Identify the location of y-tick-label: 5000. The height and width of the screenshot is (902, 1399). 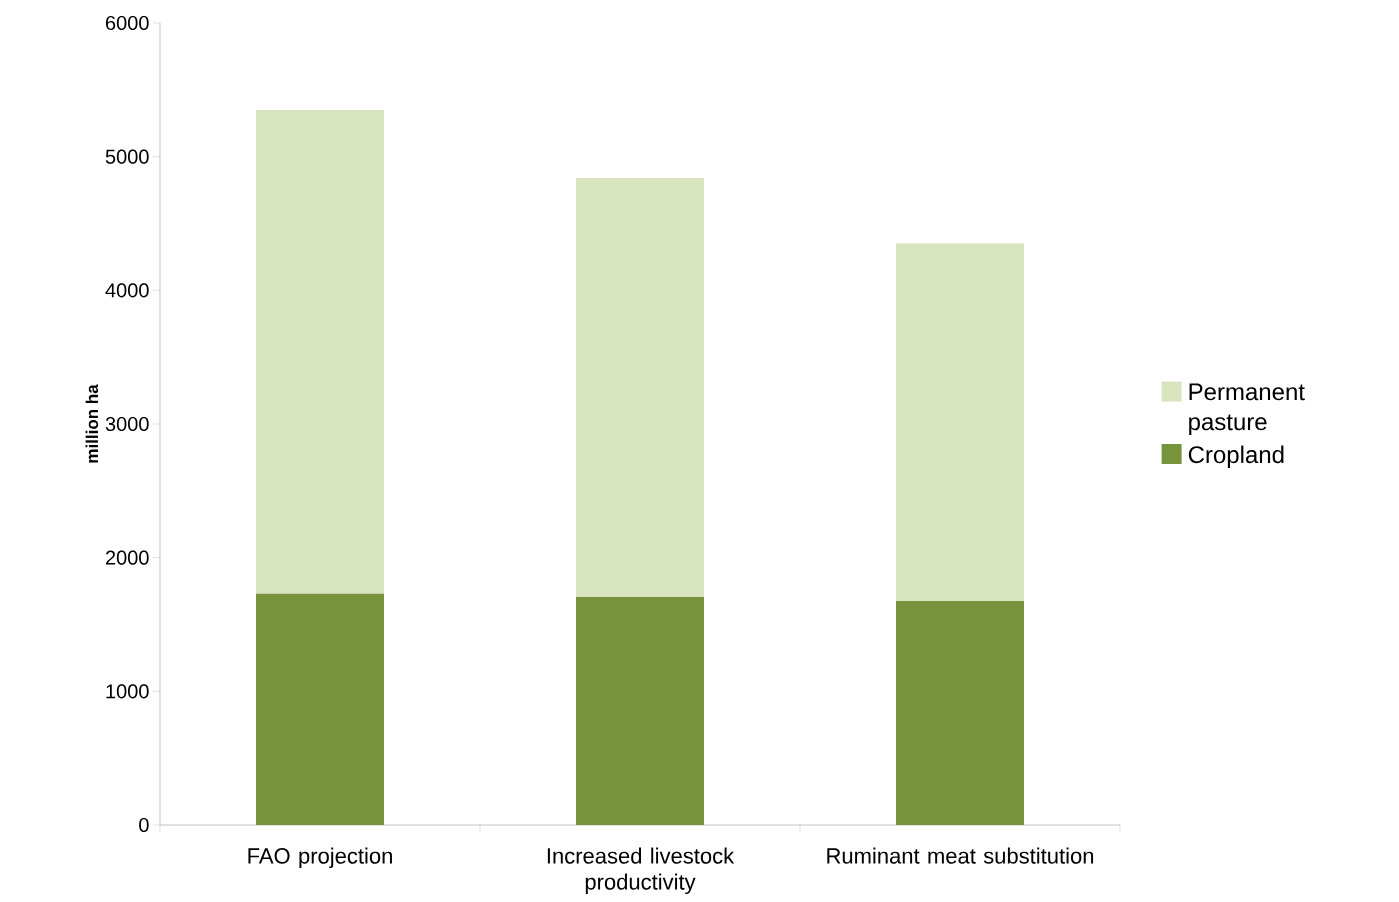
(127, 156).